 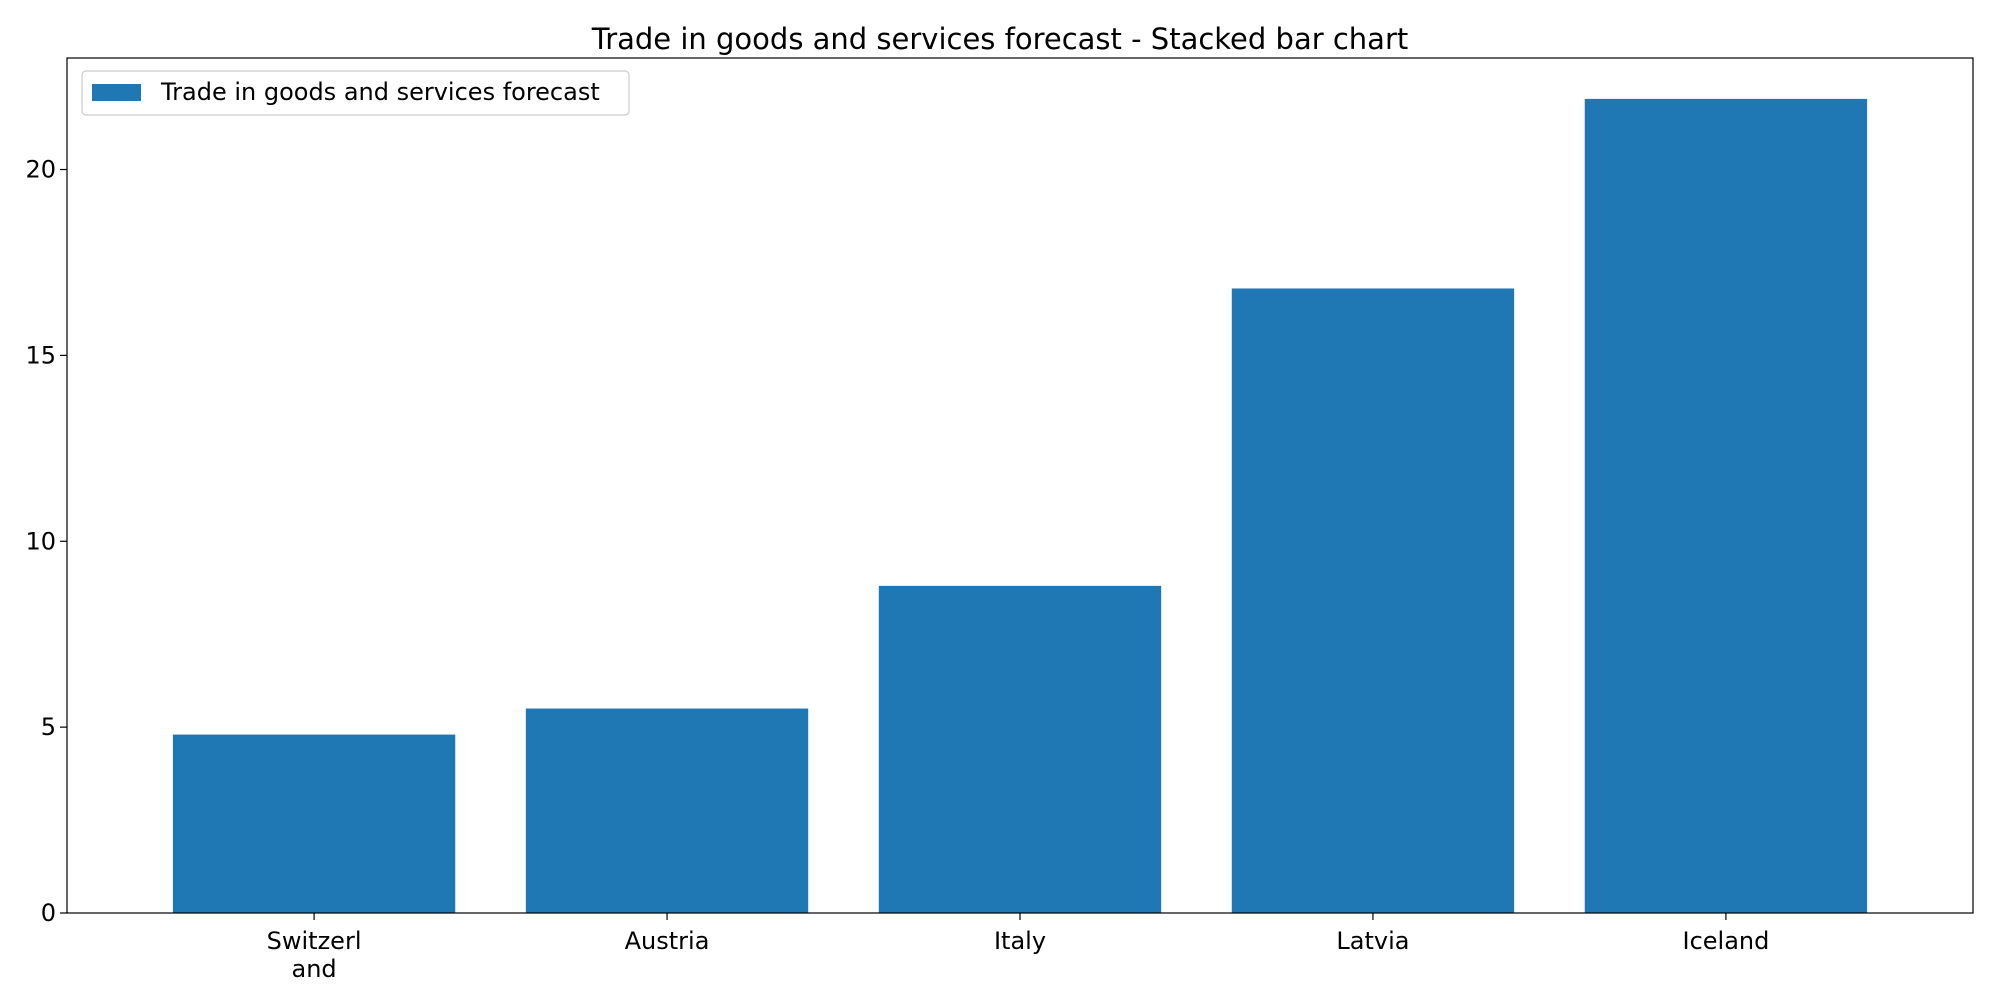 I want to click on x-tick-label-0: Switzerl and, so click(x=314, y=955).